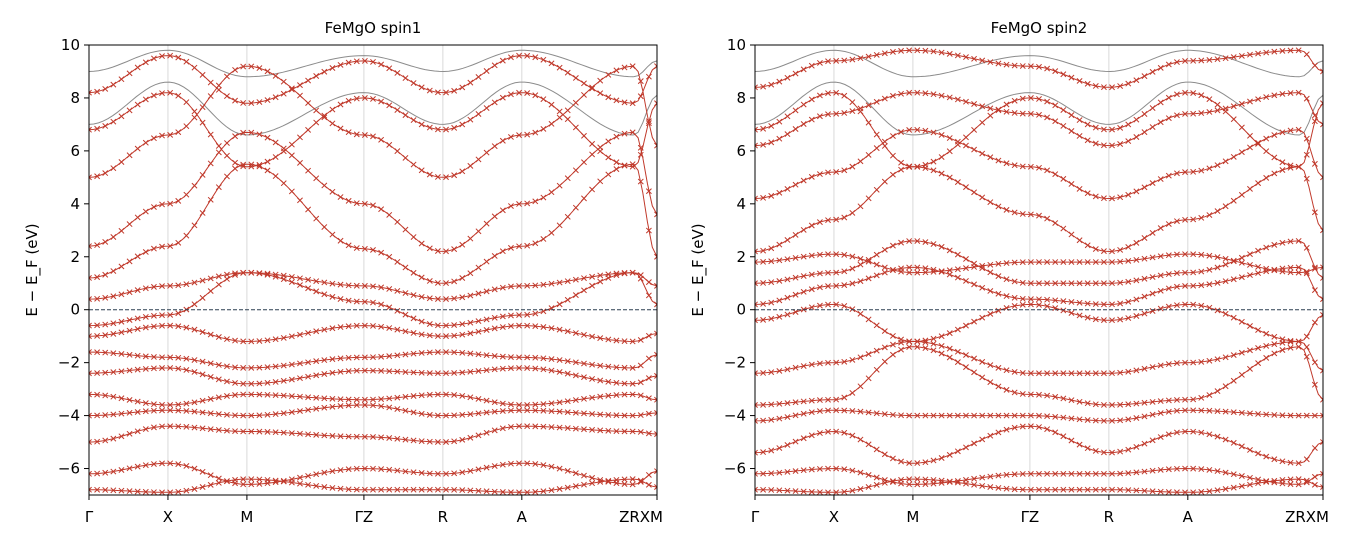 Image resolution: width=1352 pixels, height=546 pixels. What do you see at coordinates (641, 517) in the screenshot?
I see `x-tick-label: ZRXM` at bounding box center [641, 517].